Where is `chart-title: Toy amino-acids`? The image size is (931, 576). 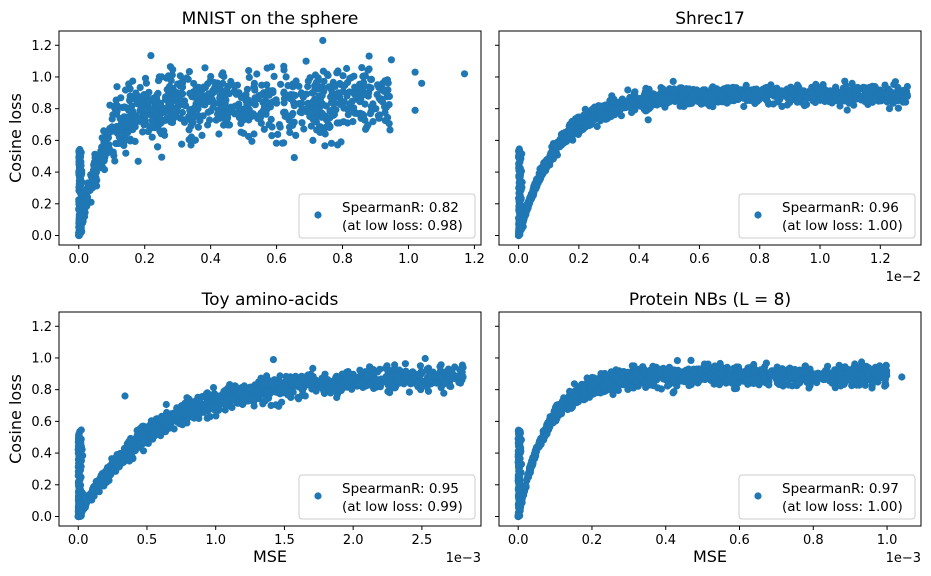 chart-title: Toy amino-acids is located at coordinates (270, 300).